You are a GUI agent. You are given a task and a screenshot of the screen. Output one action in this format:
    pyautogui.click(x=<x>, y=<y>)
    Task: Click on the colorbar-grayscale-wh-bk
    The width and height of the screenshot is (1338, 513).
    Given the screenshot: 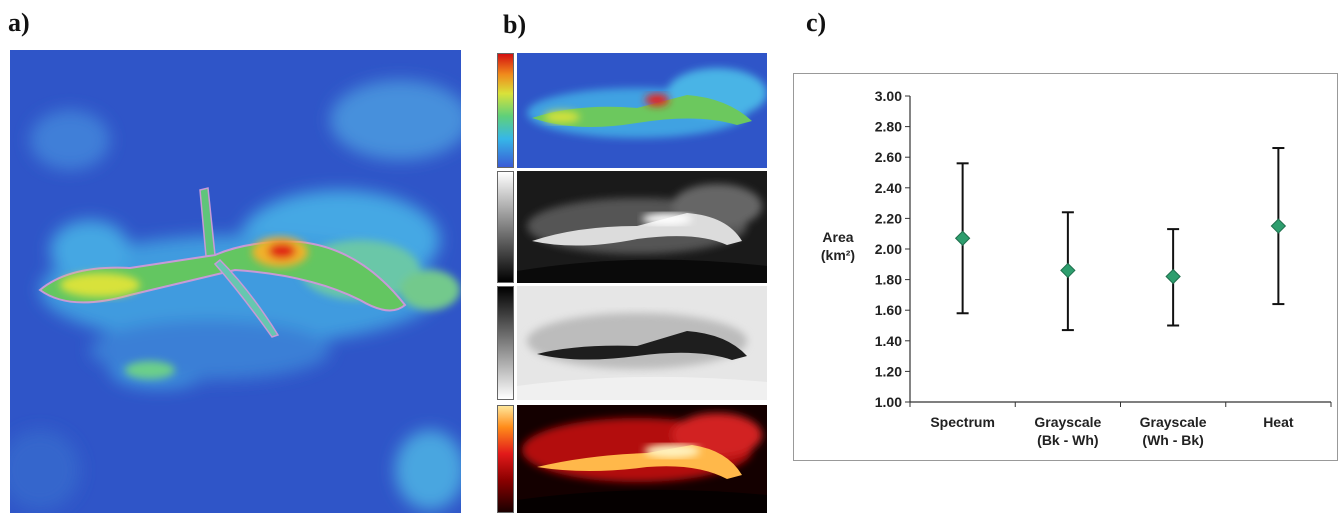 What is the action you would take?
    pyautogui.click(x=505, y=343)
    